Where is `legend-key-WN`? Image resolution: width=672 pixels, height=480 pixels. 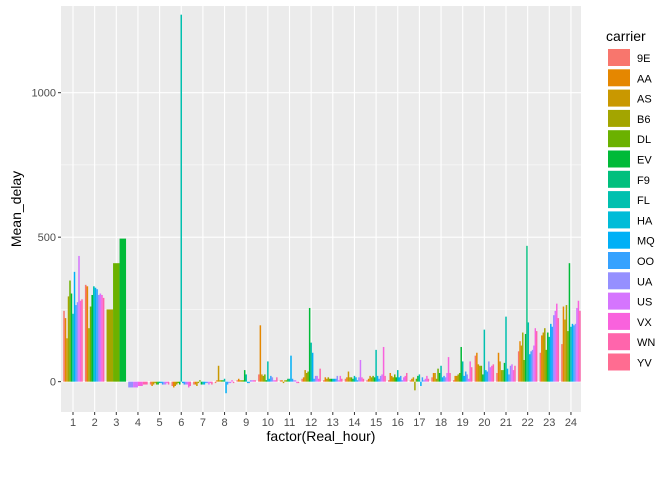 legend-key-WN is located at coordinates (619, 342).